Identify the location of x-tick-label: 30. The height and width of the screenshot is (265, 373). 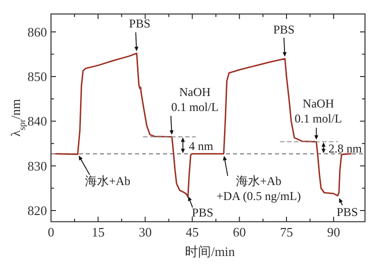
(145, 232).